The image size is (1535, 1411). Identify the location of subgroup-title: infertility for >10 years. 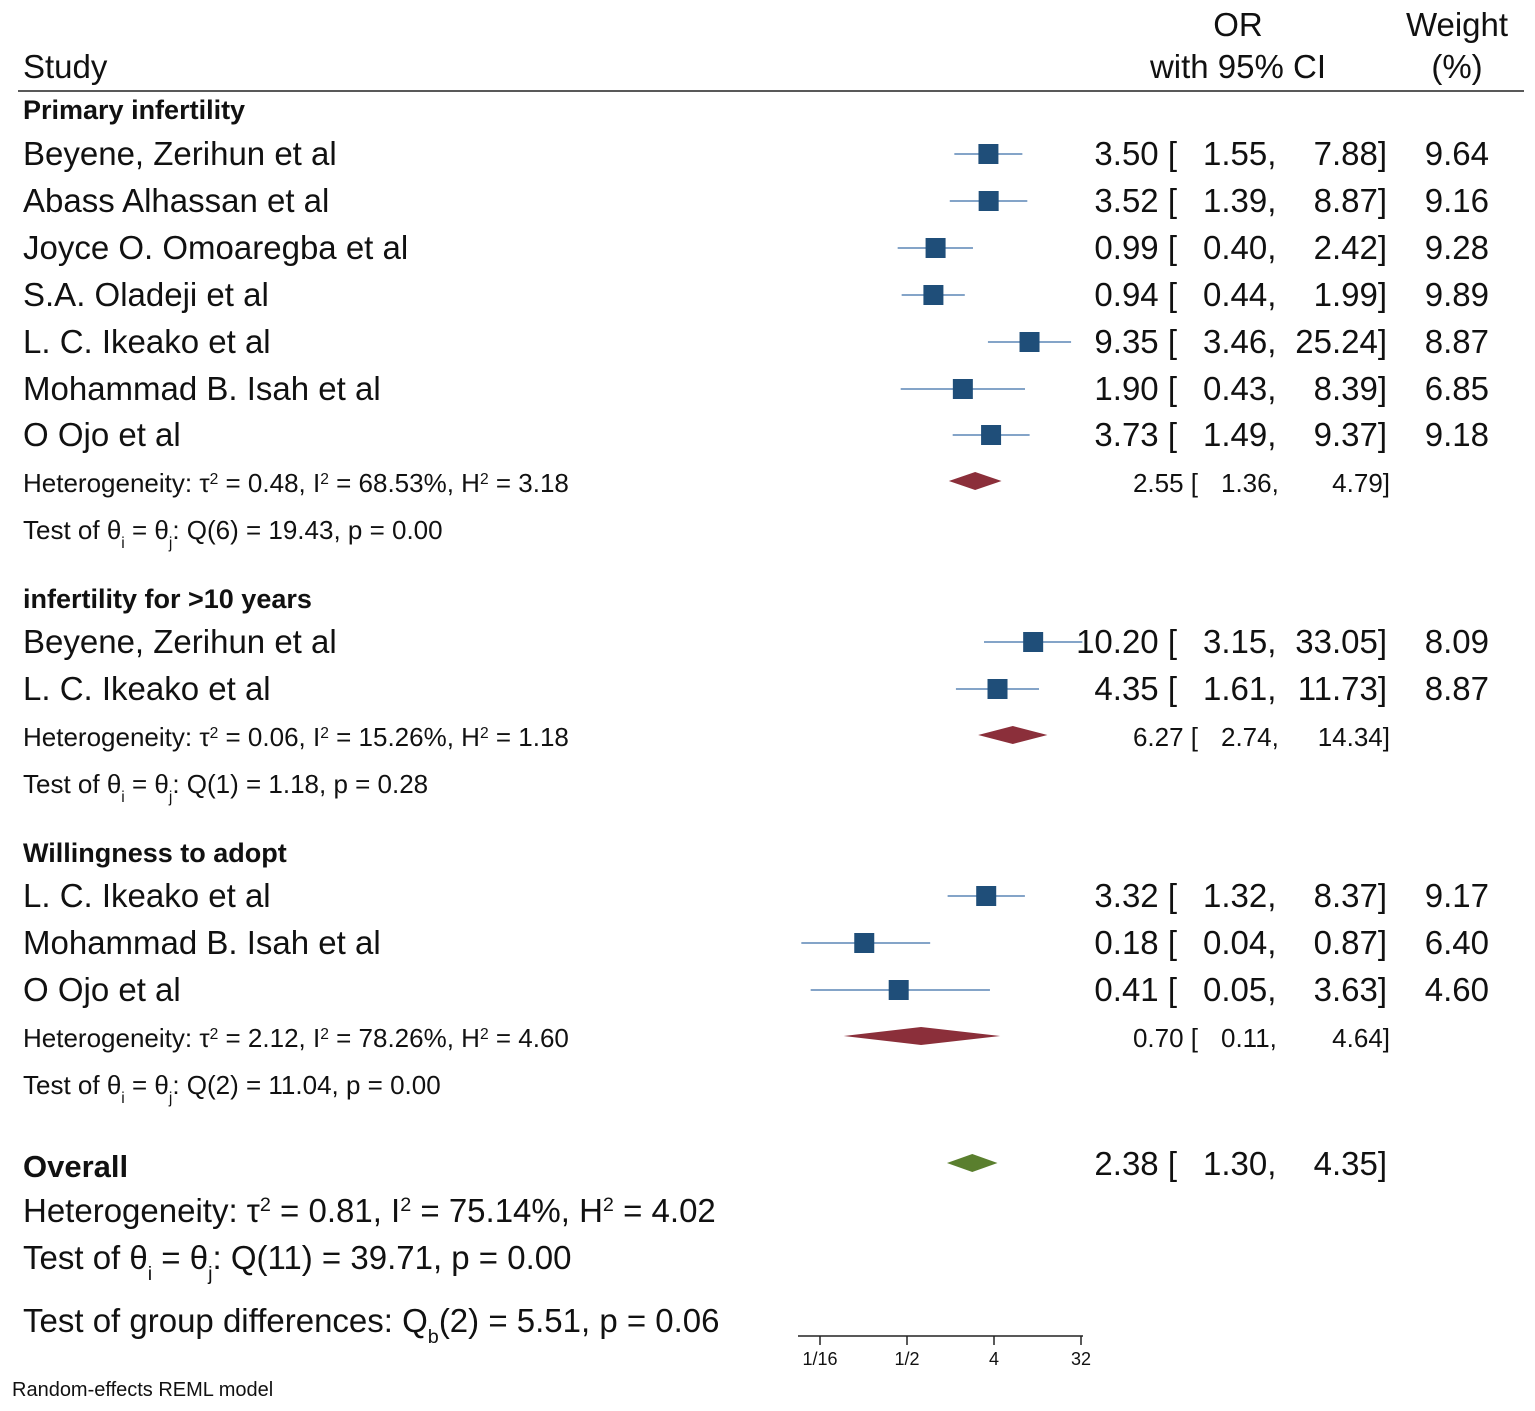
(167, 599).